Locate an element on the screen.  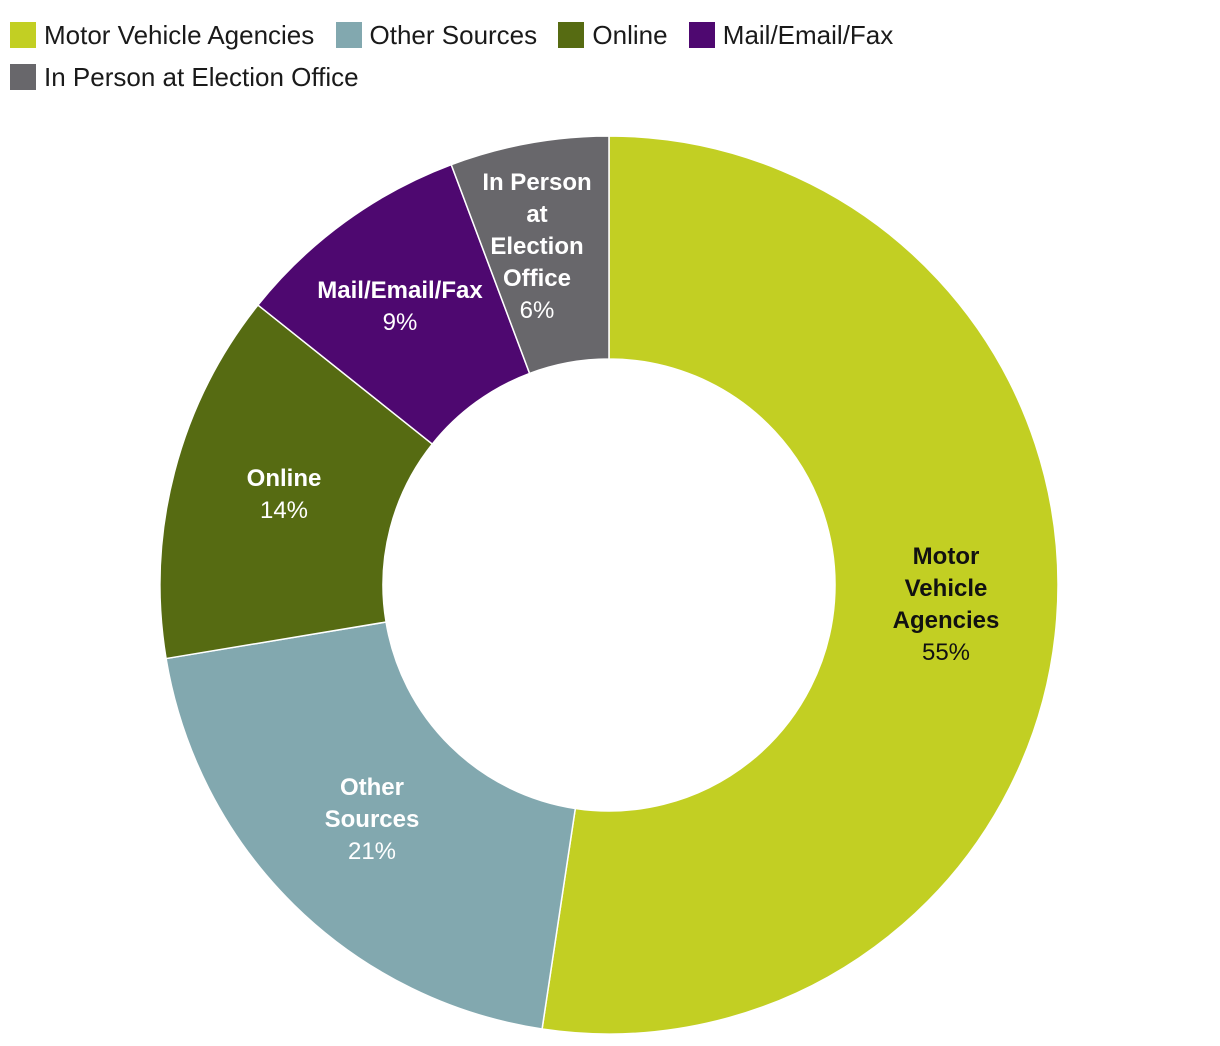
legend-label: Other Sources is located at coordinates (453, 35).